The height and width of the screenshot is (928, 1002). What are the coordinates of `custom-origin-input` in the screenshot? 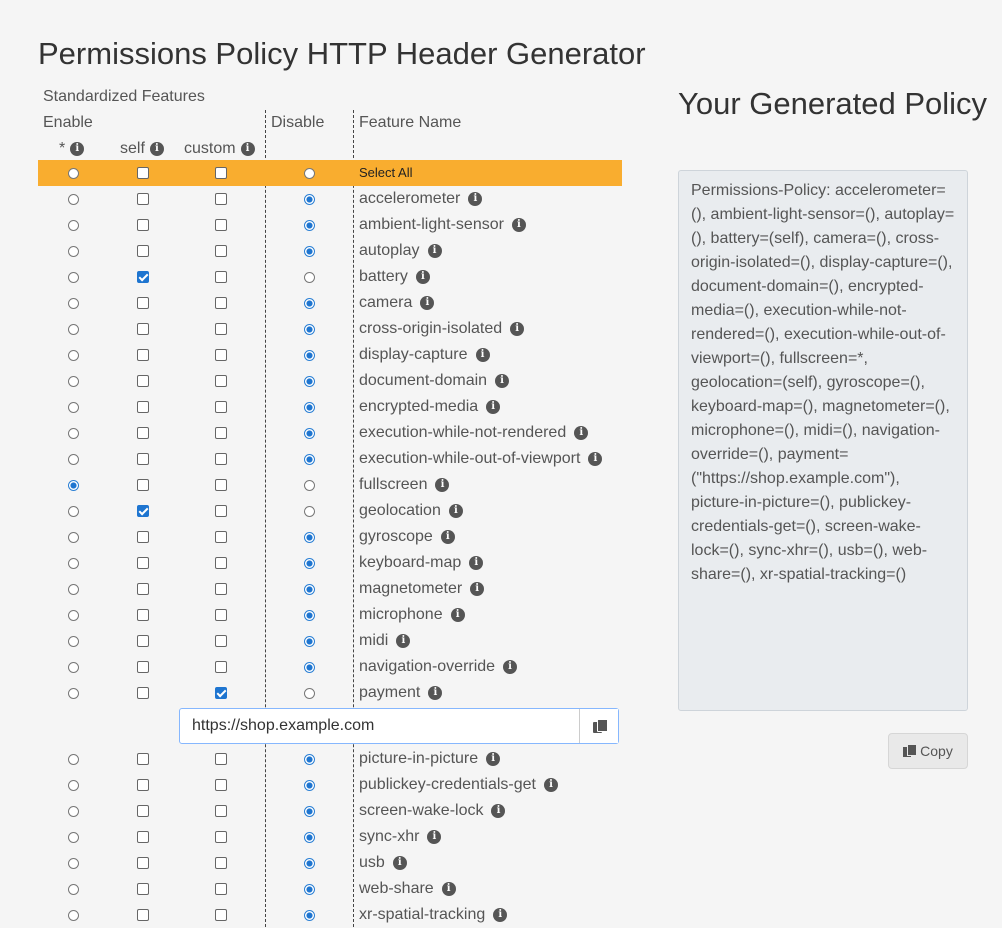 It's located at (381, 726).